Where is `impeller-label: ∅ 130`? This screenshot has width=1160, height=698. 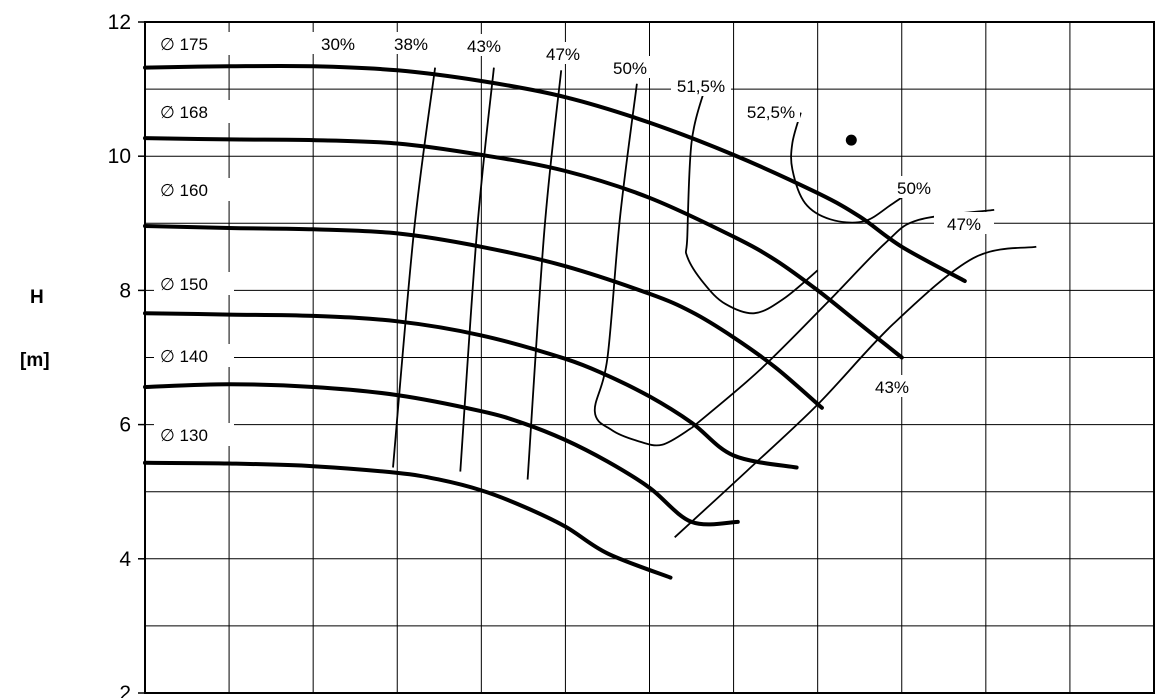 impeller-label: ∅ 130 is located at coordinates (184, 435).